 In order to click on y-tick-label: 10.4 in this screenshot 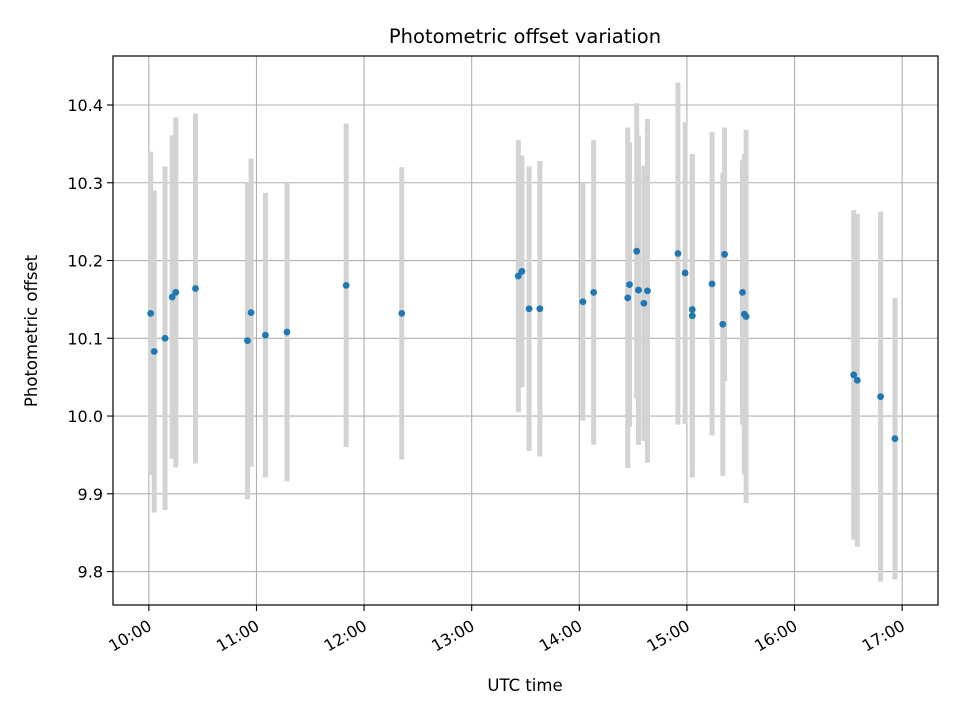, I will do `click(85, 105)`.